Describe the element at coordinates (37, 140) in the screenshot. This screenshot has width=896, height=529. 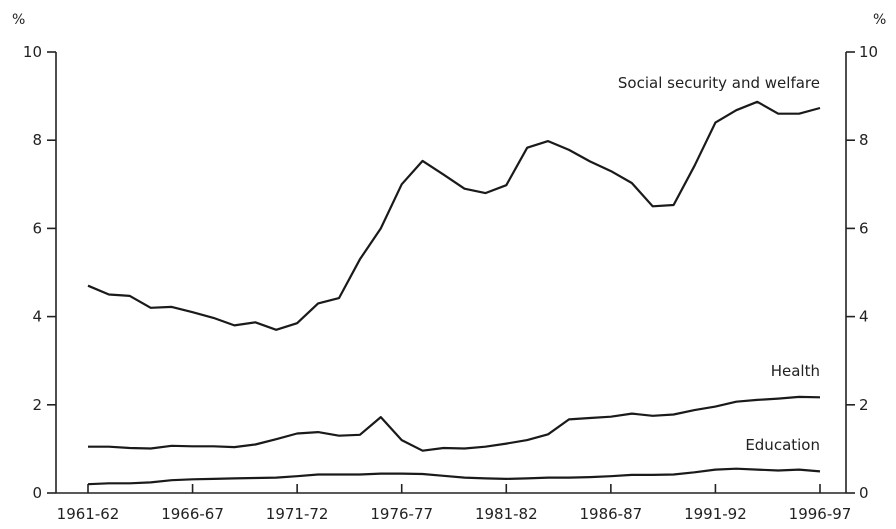
I see `left-y-tick-label: 8` at that location.